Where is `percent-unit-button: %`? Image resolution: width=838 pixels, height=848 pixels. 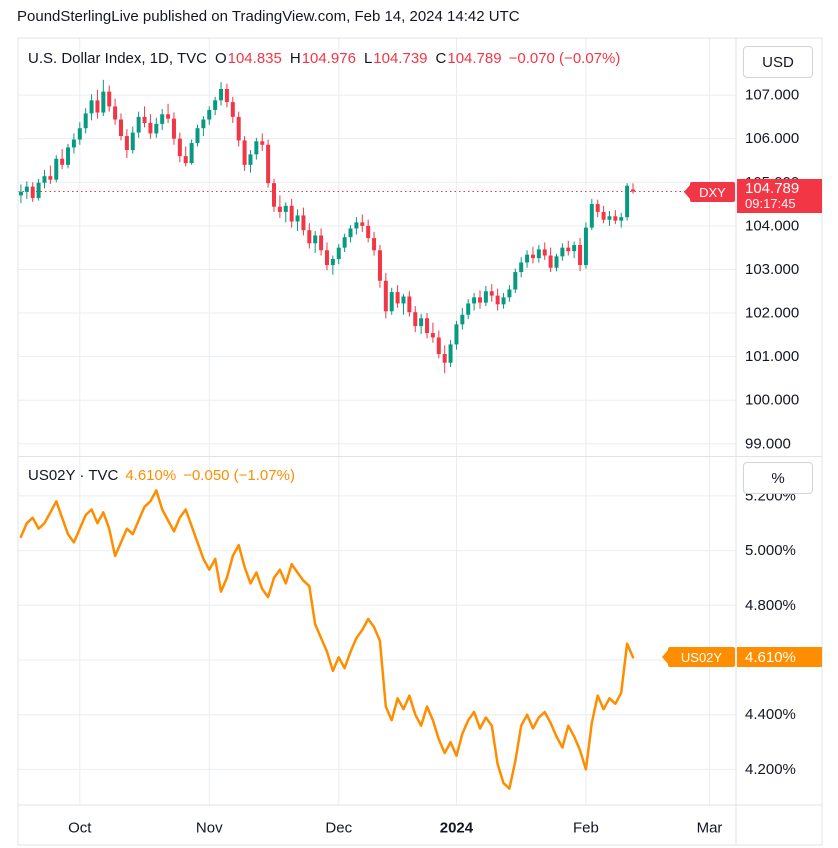
percent-unit-button: % is located at coordinates (778, 478).